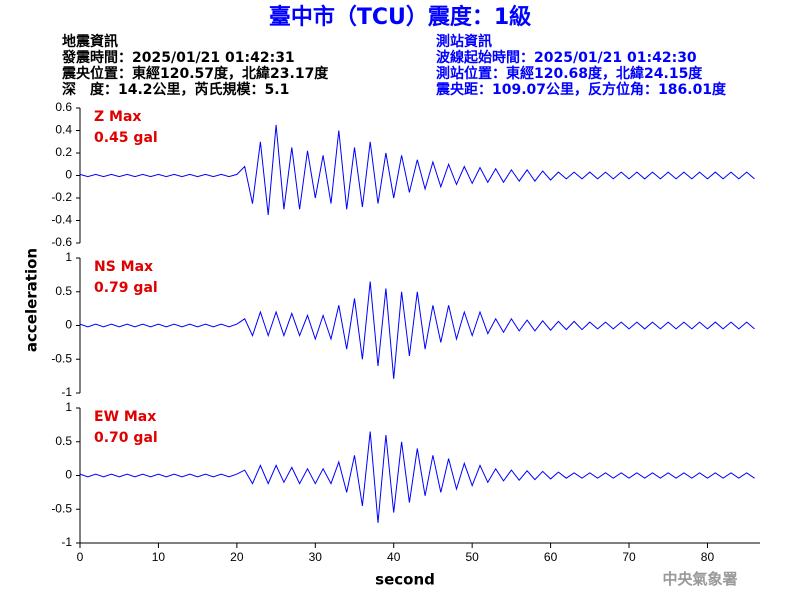 The image size is (800, 600). Describe the element at coordinates (117, 117) in the screenshot. I see `panel-label: Z Max` at that location.